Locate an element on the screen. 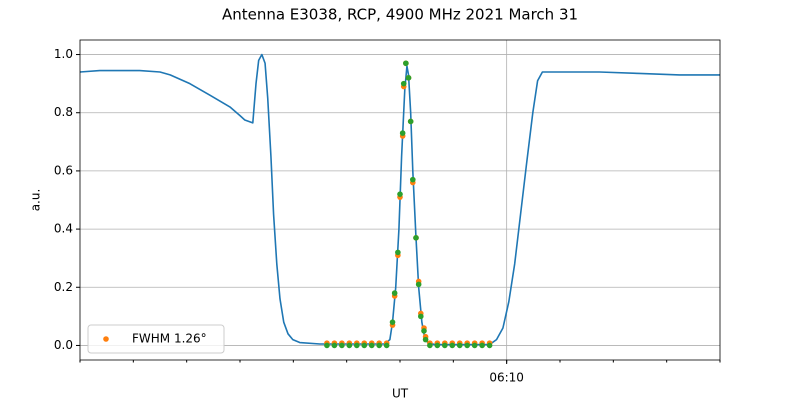 The width and height of the screenshot is (800, 400). legend-box is located at coordinates (156, 339).